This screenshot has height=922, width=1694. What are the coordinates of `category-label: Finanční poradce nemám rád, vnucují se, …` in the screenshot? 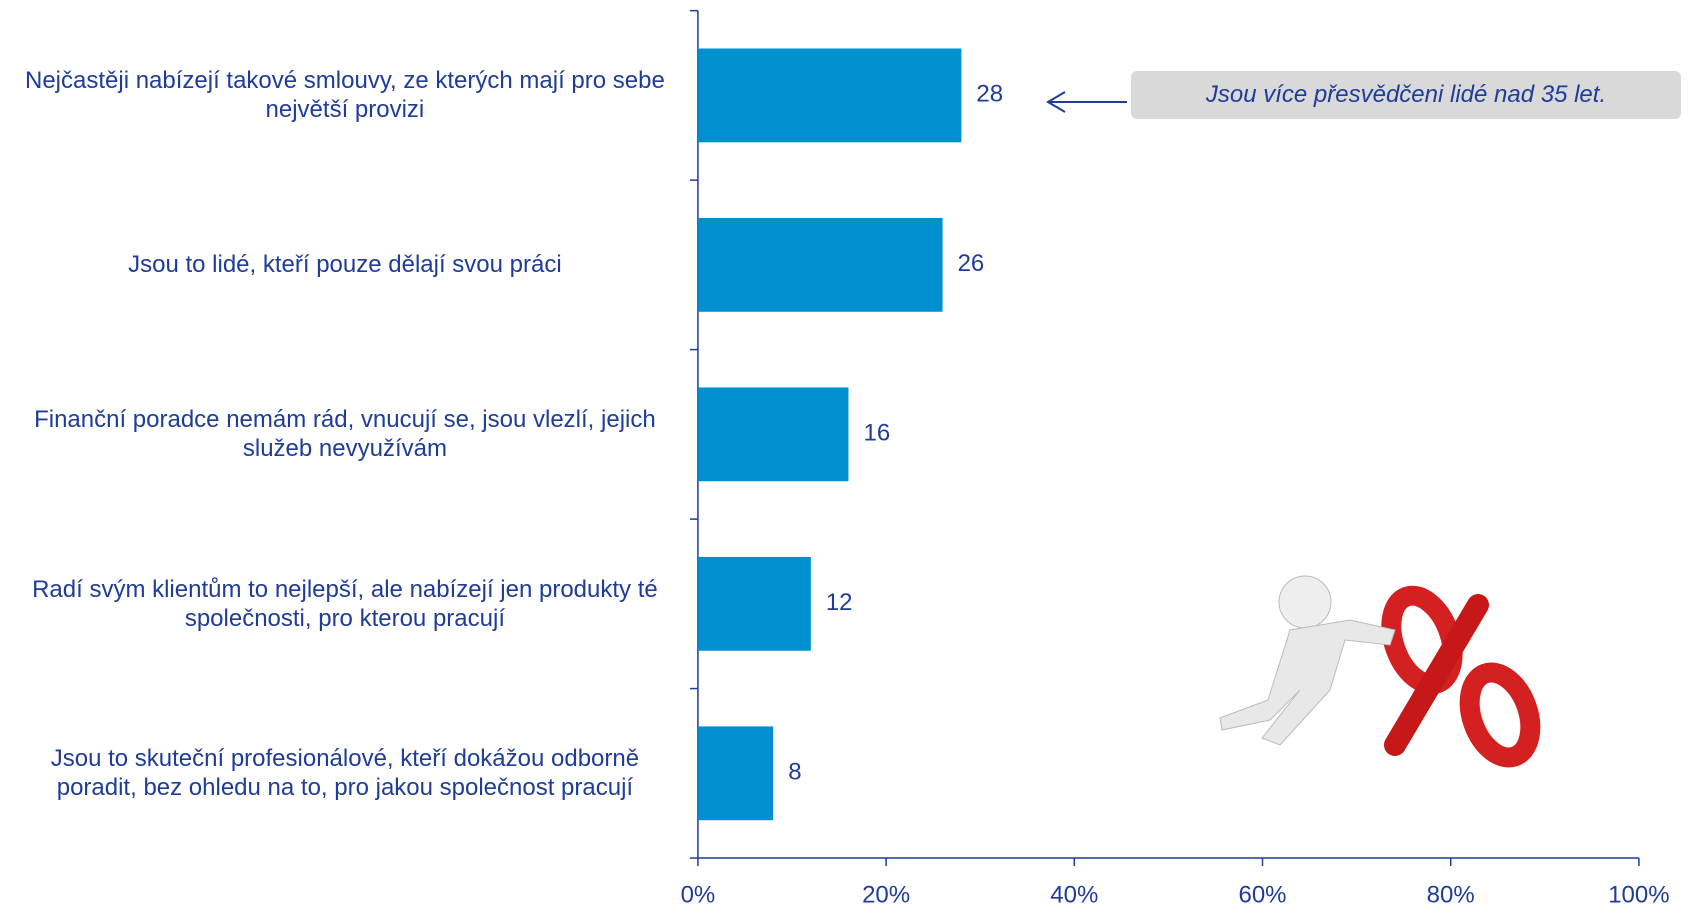 It's located at (345, 434).